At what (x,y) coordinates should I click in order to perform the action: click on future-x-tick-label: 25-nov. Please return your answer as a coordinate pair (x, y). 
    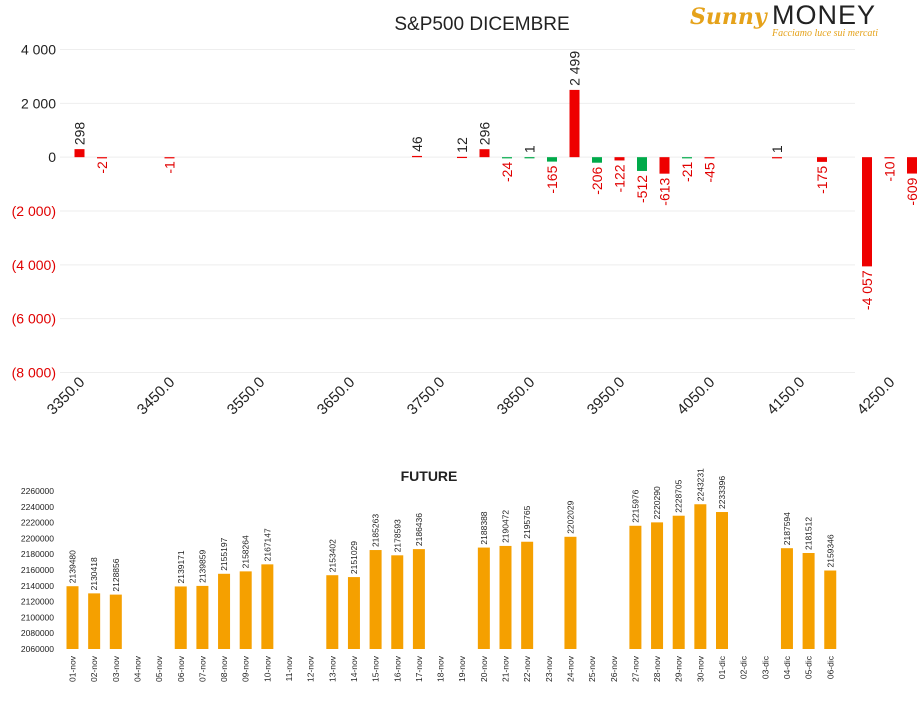
    Looking at the image, I should click on (592, 668).